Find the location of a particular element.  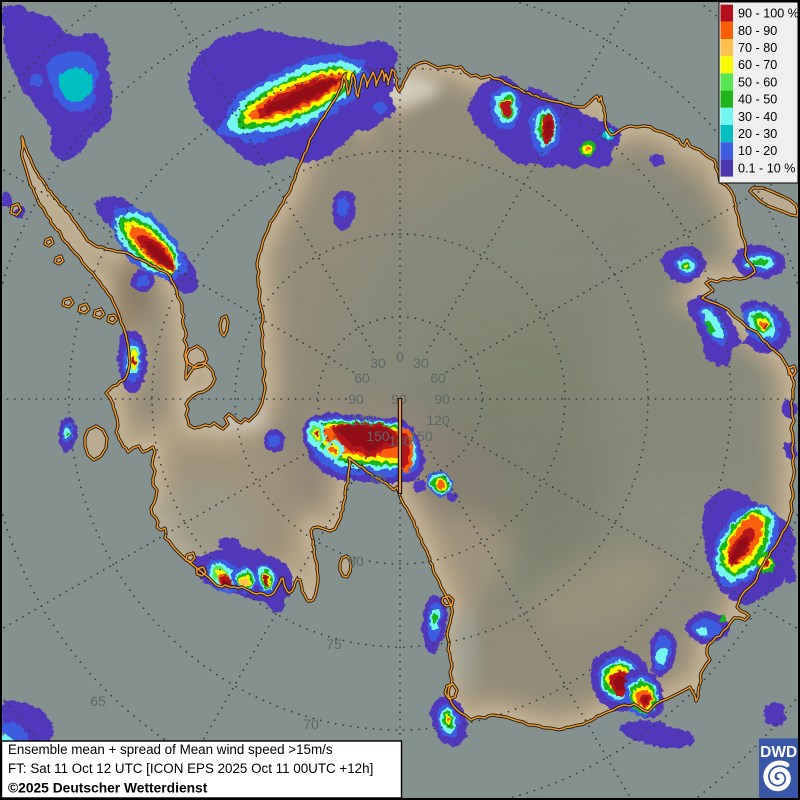

svg-text: 30 - 40 is located at coordinates (757, 117).